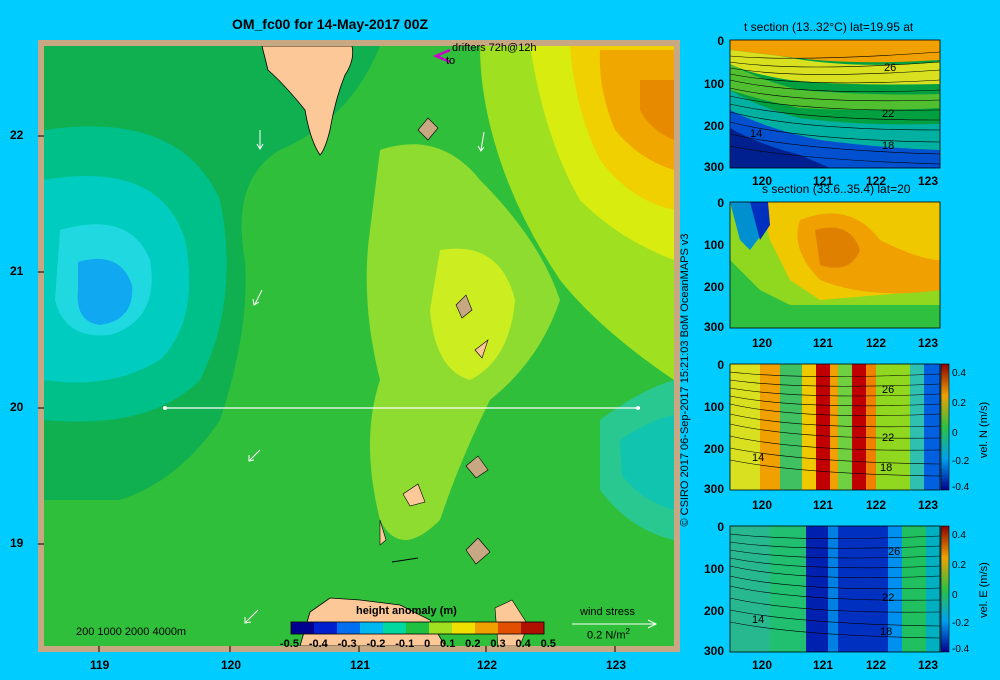 This screenshot has width=1000, height=680. I want to click on colorbar-tick: -0.4, so click(318, 644).